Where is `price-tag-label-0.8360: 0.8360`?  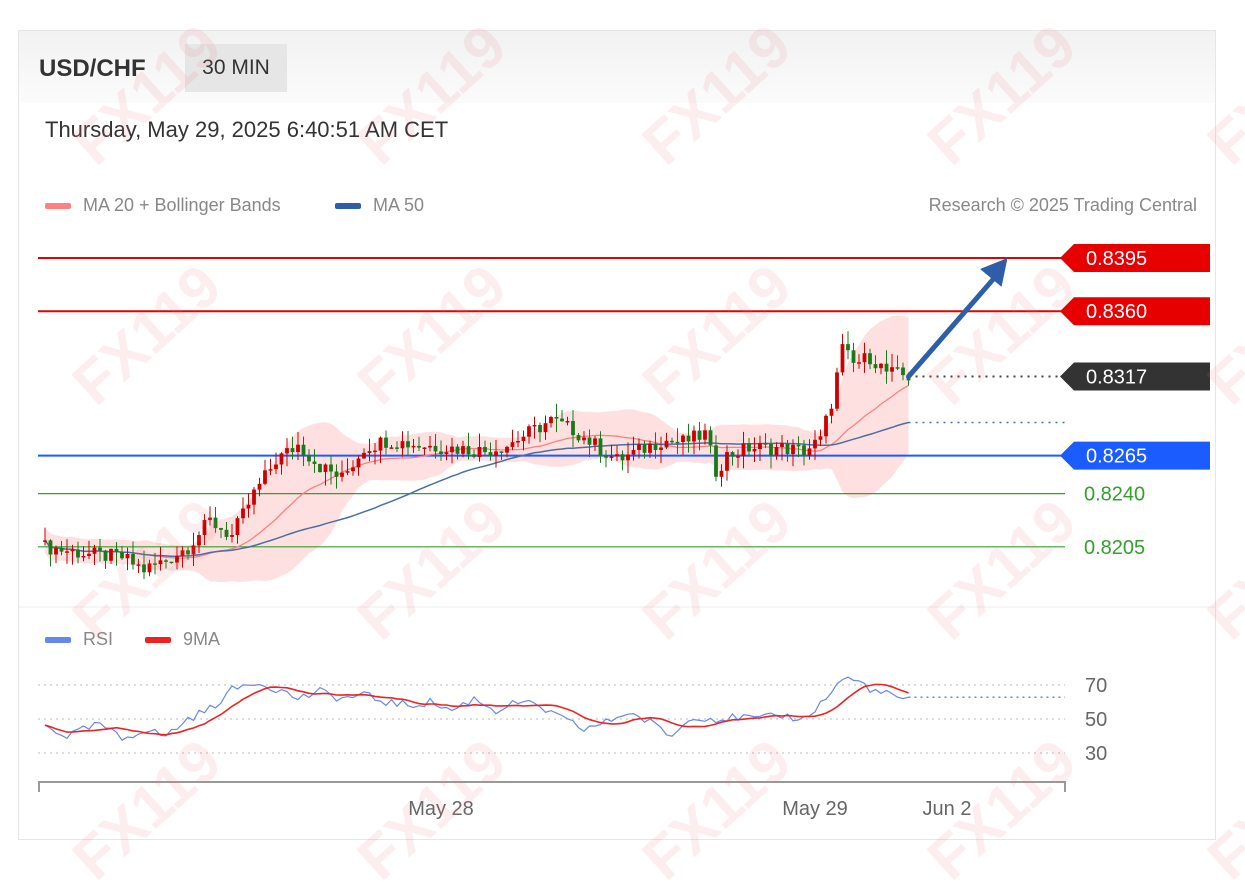
price-tag-label-0.8360: 0.8360 is located at coordinates (1116, 312).